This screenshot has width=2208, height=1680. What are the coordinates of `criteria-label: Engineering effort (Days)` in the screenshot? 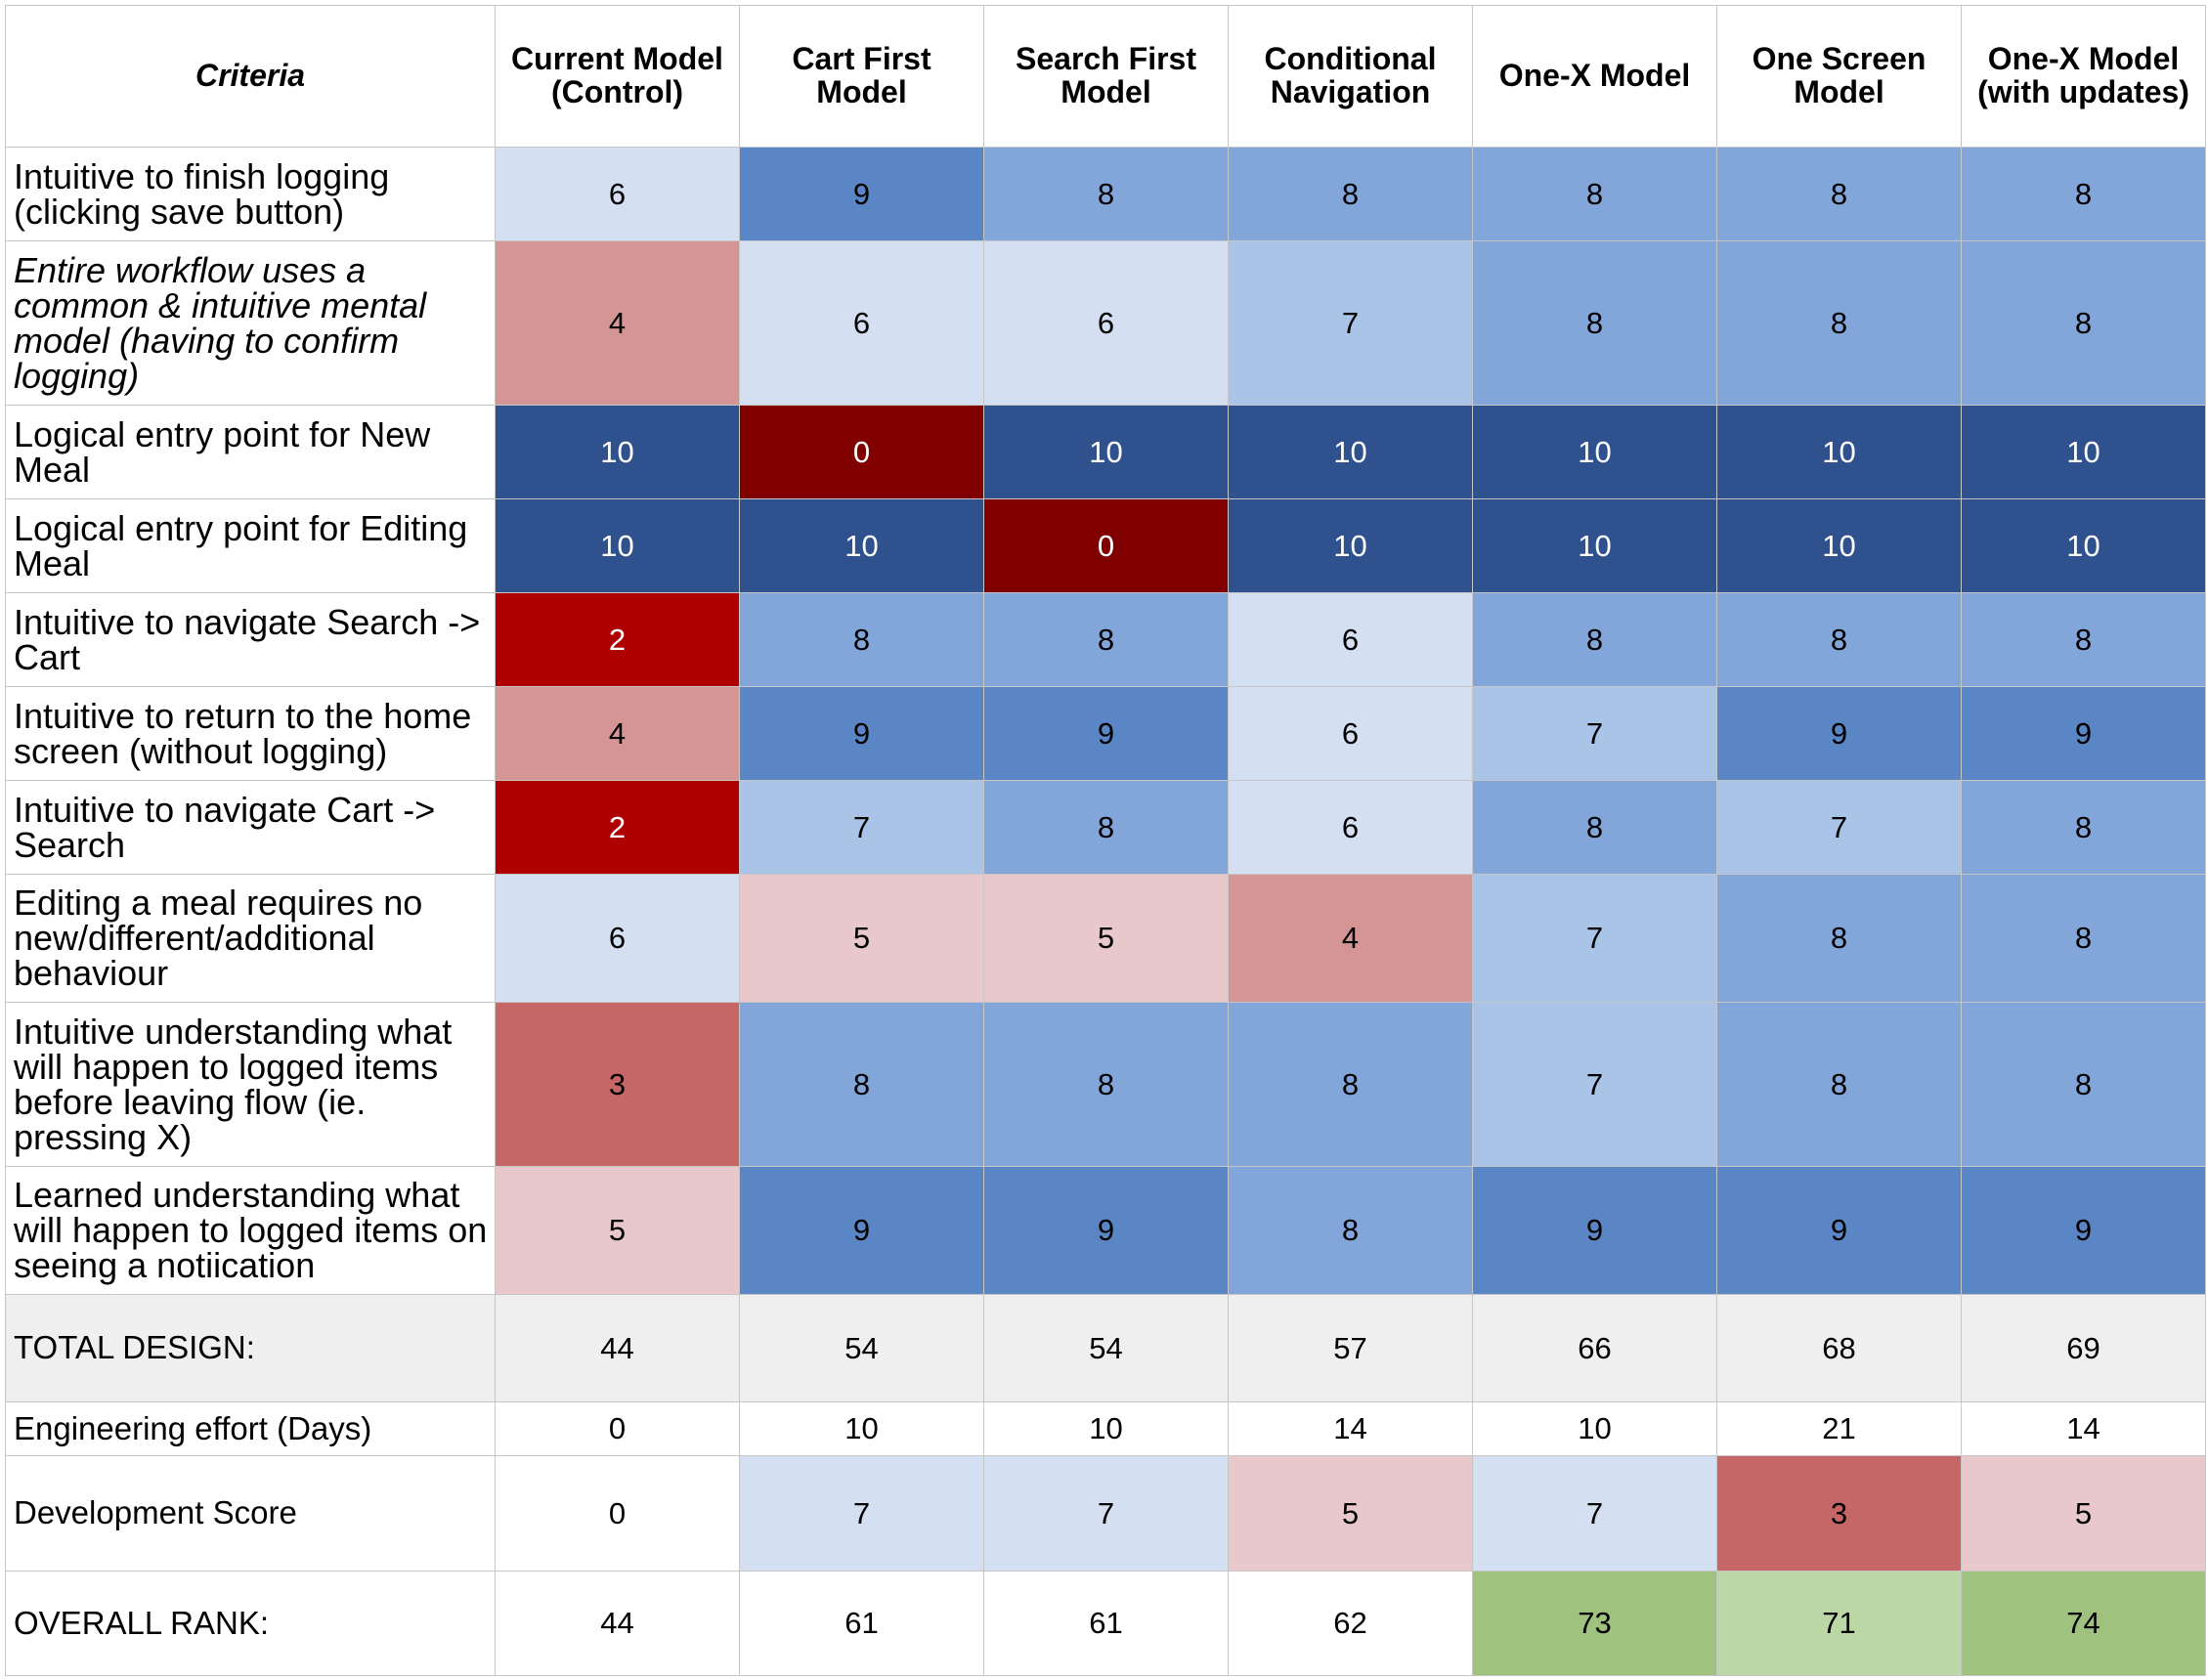 It's located at (251, 1429).